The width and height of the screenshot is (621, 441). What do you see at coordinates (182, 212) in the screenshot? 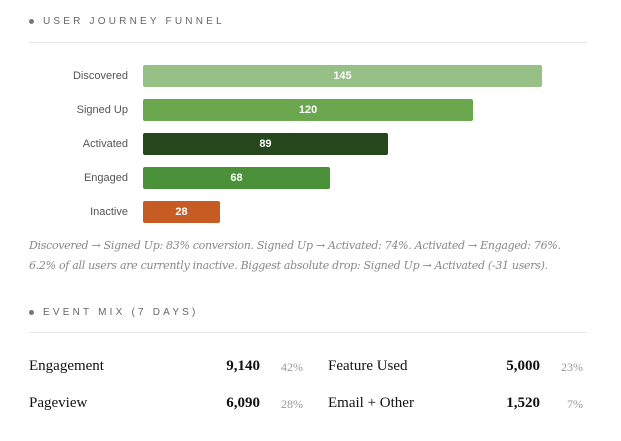
I see `funnel-bar: 28` at bounding box center [182, 212].